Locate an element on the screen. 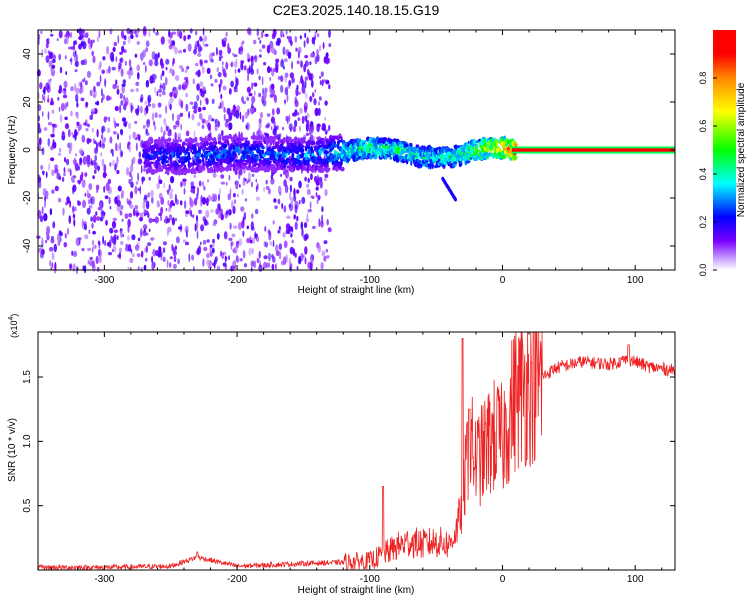 This screenshot has height=600, width=750. figure-title: C2E3.2025.140.18.15.G19 is located at coordinates (356, 10).